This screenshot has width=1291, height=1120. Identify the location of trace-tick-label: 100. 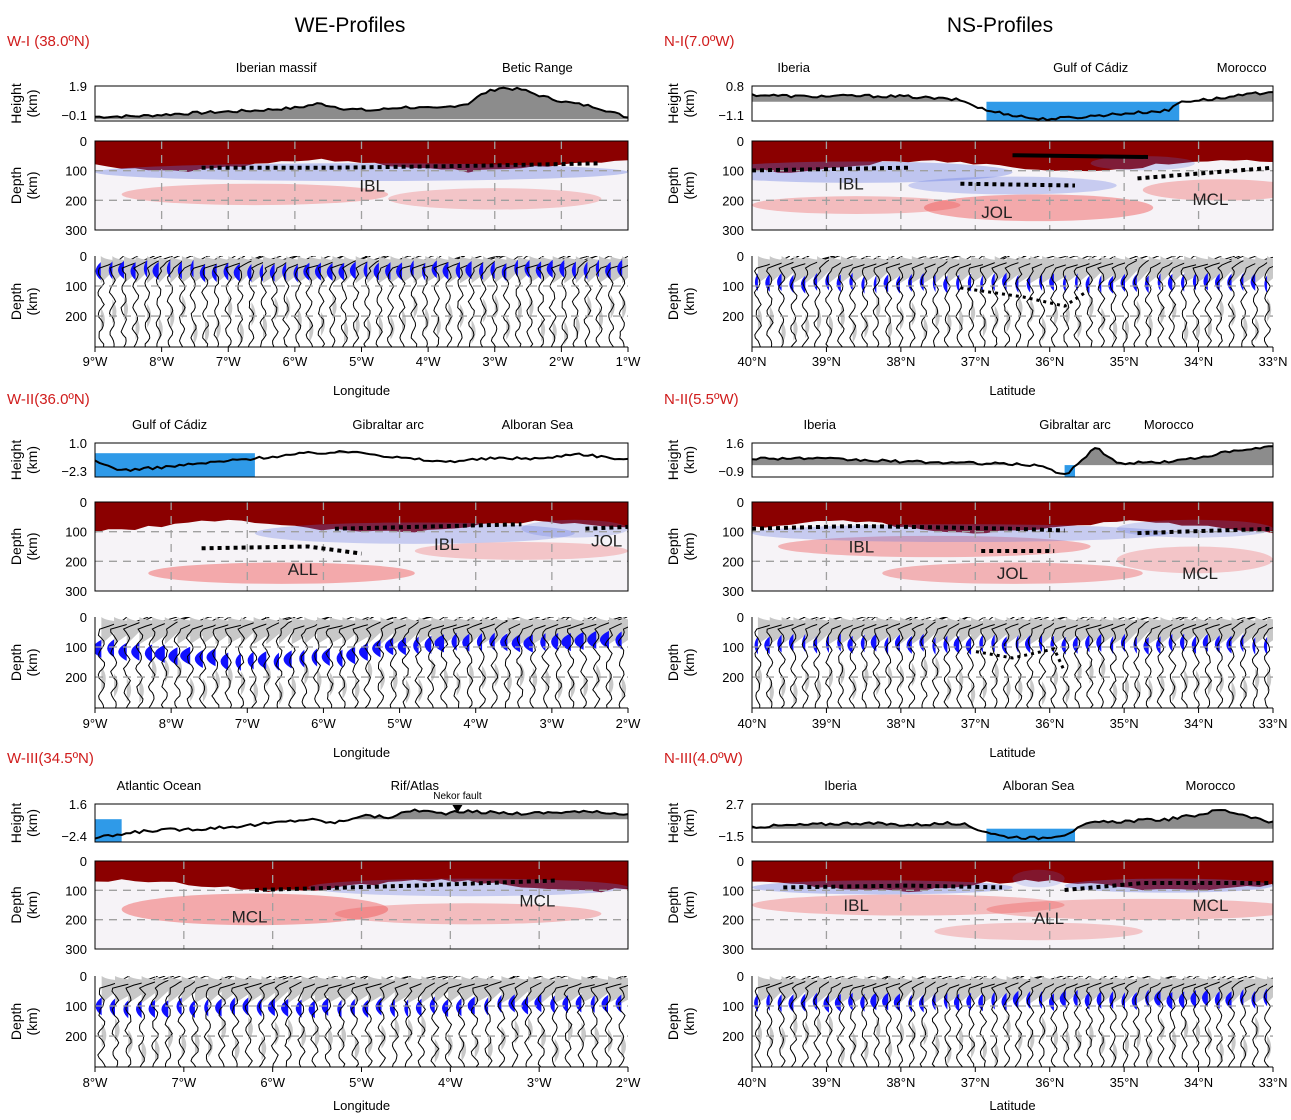
(733, 647).